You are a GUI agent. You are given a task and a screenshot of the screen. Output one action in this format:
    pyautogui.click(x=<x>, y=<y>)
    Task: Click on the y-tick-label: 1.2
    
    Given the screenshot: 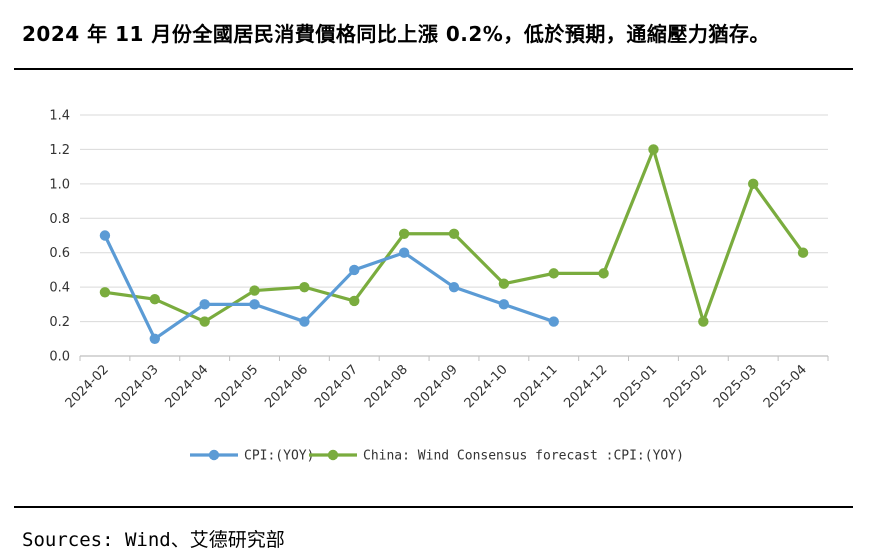 What is the action you would take?
    pyautogui.click(x=59, y=150)
    